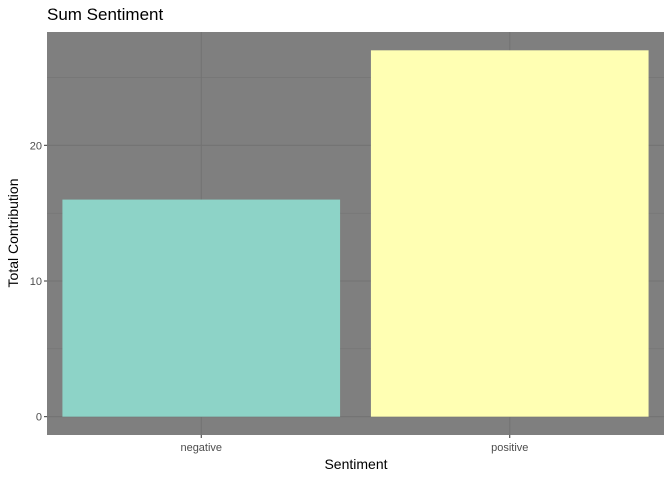 Image resolution: width=672 pixels, height=480 pixels. Describe the element at coordinates (13, 233) in the screenshot. I see `y-axis-title: Total Contribution` at that location.